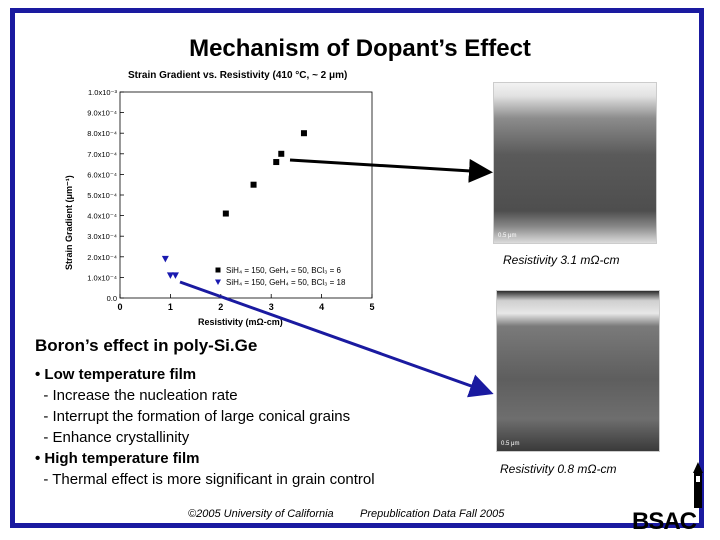  Describe the element at coordinates (321, 307) in the screenshot. I see `x-tick-label: 4` at that location.